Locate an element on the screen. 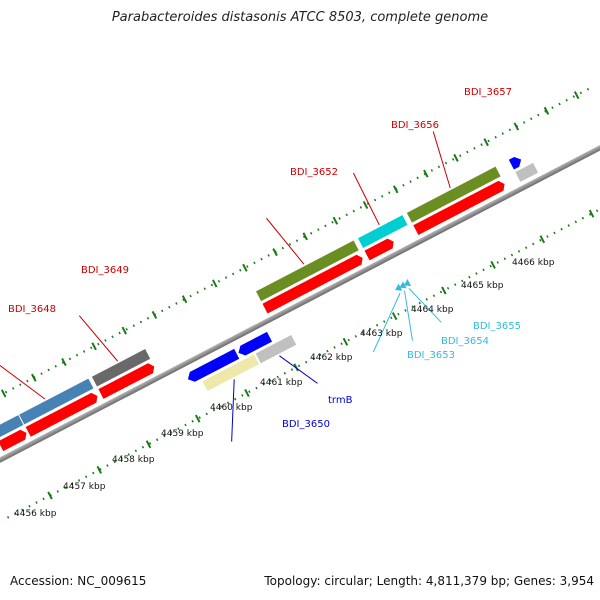 The image size is (600, 600). feature-blue-b is located at coordinates (255, 343).